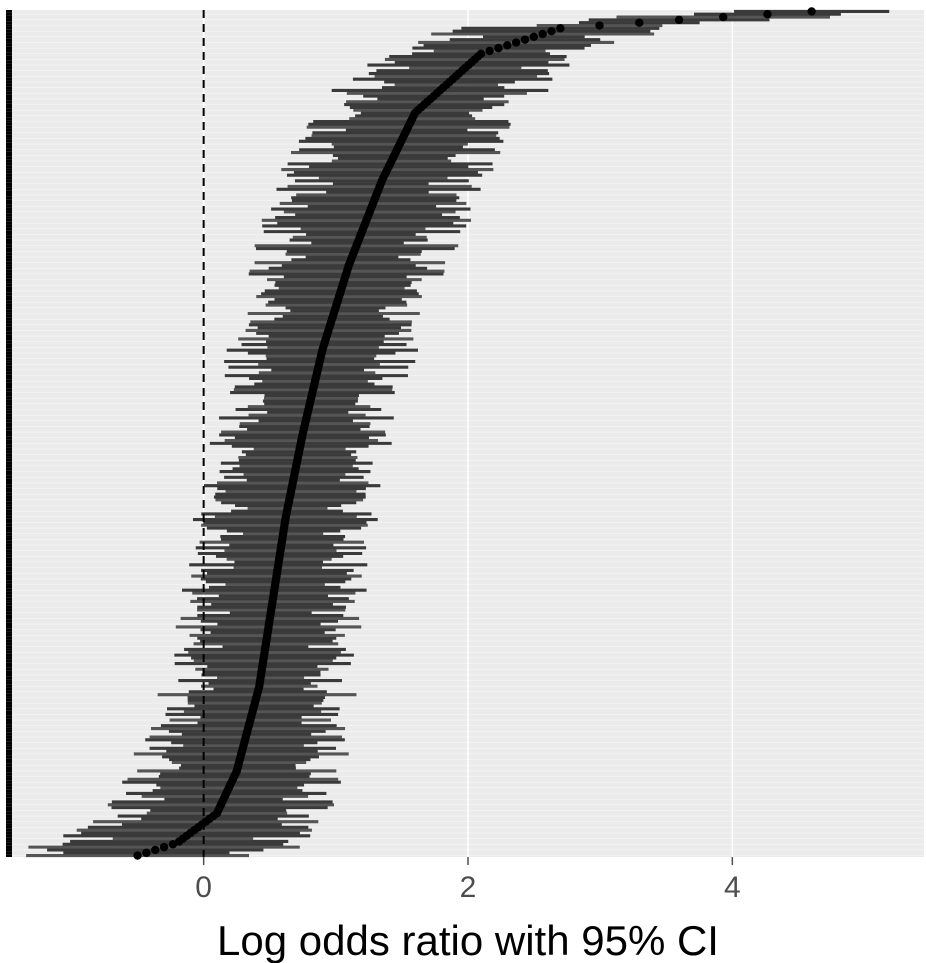 The width and height of the screenshot is (926, 963). What do you see at coordinates (468, 940) in the screenshot?
I see `x-axis-title: Log odds ratio with 95% CI` at bounding box center [468, 940].